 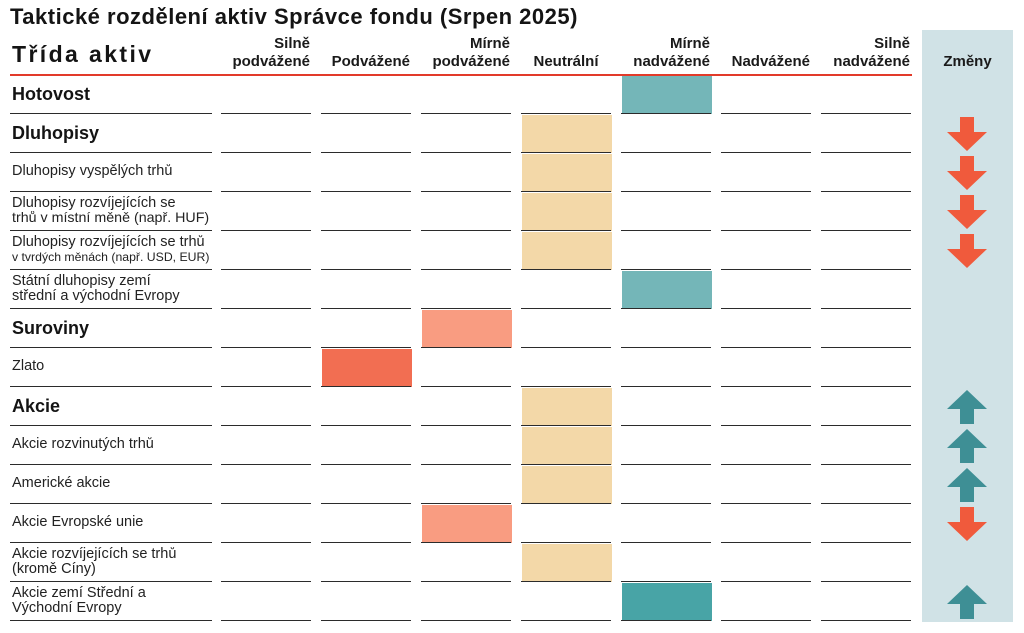 What do you see at coordinates (79, 593) in the screenshot?
I see `row-label-line: Akcie zemí Střední a` at bounding box center [79, 593].